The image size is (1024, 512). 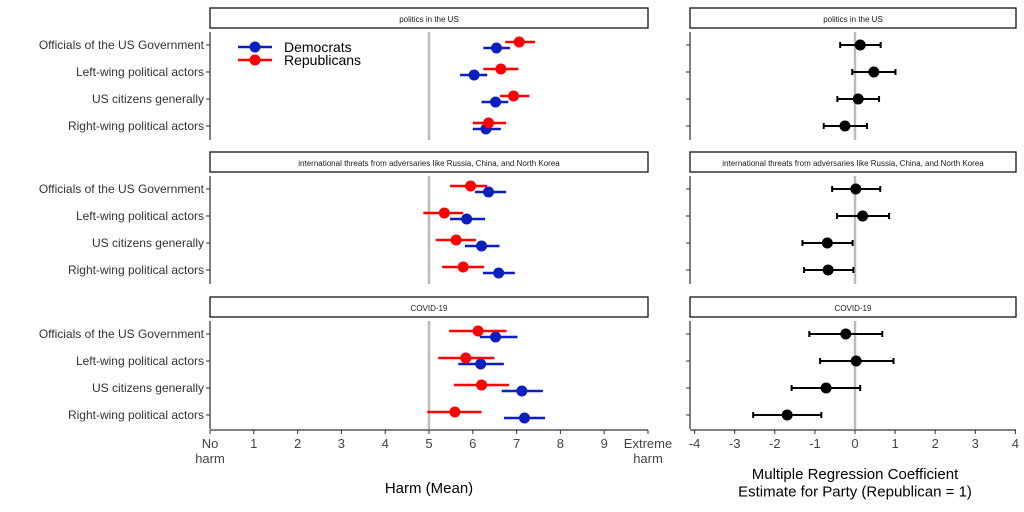 I want to click on x-tick-label: -1, so click(x=815, y=443).